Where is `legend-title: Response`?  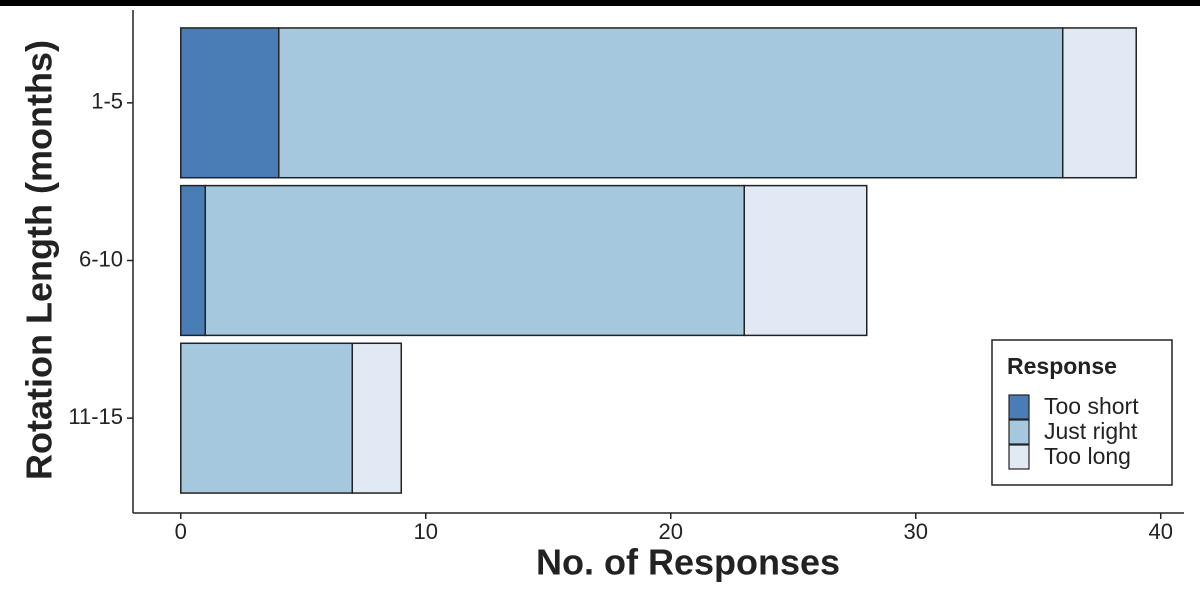 legend-title: Response is located at coordinates (1062, 366).